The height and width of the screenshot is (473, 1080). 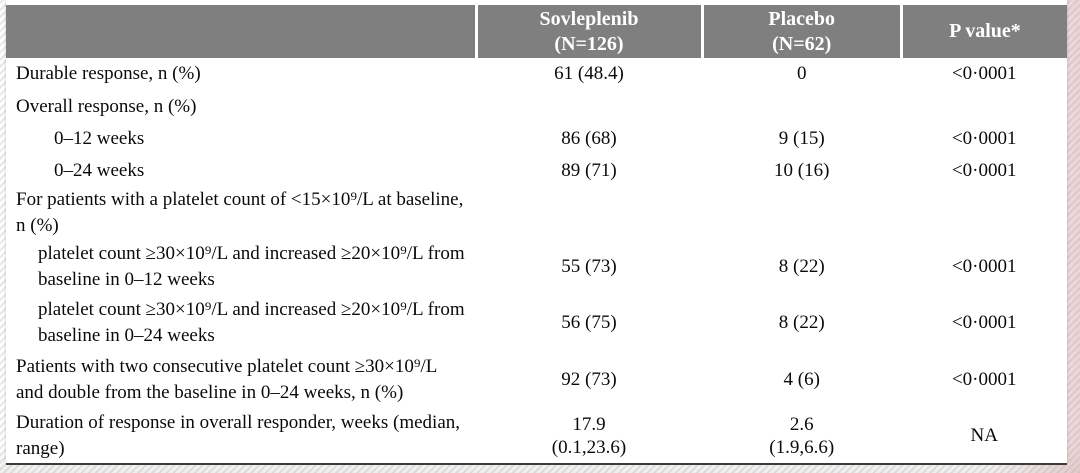 What do you see at coordinates (802, 18) in the screenshot?
I see `header-placebo-name: Placebo` at bounding box center [802, 18].